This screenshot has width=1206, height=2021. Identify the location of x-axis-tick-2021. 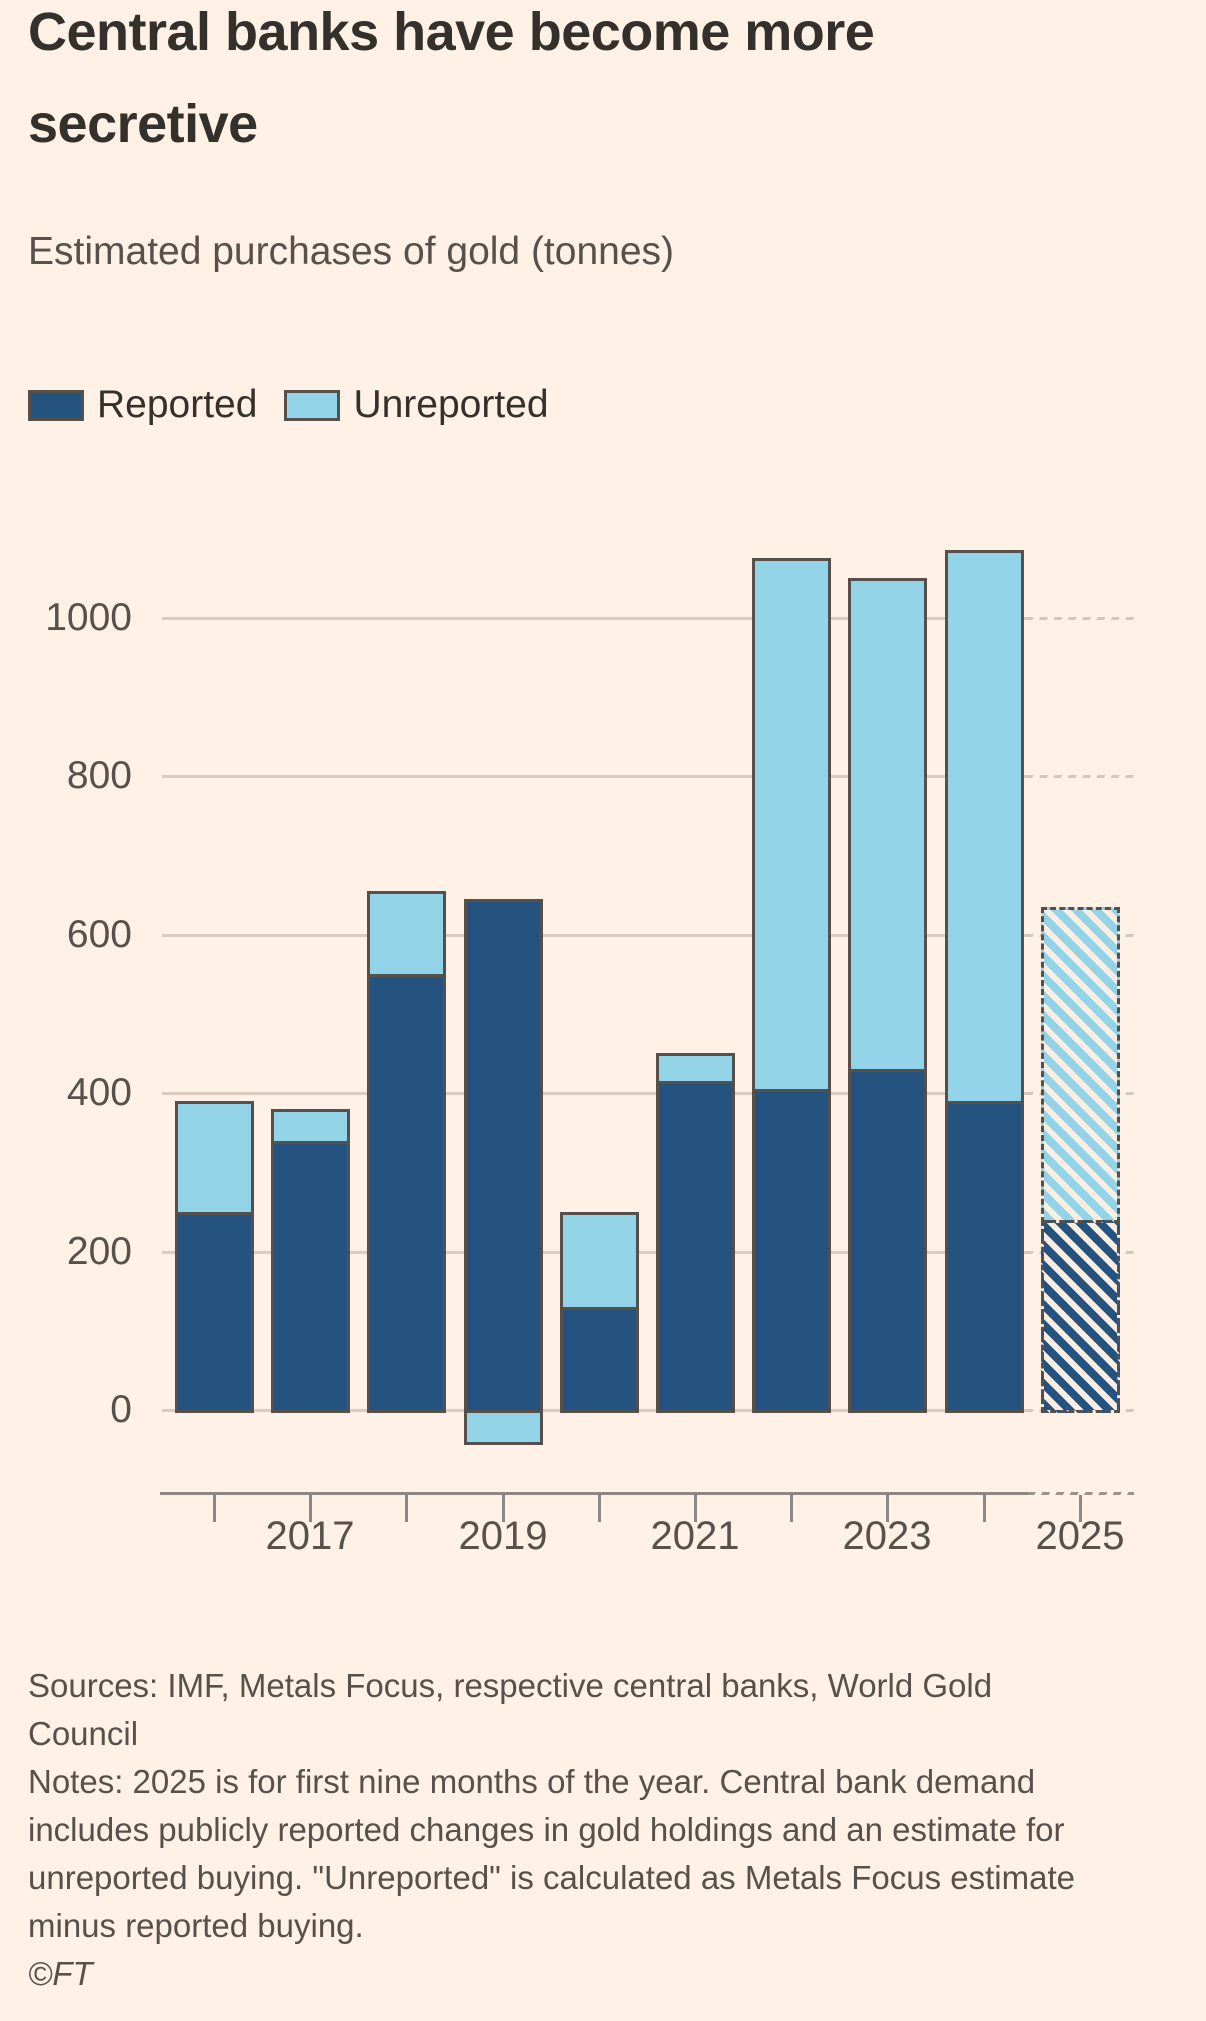
(695, 1508).